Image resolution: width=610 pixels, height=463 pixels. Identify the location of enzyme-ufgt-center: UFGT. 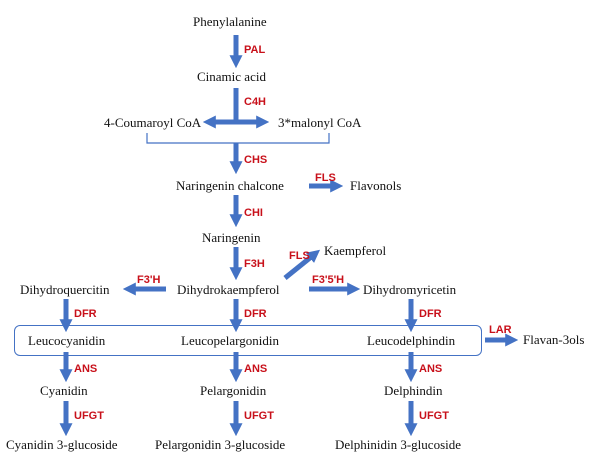
(259, 416).